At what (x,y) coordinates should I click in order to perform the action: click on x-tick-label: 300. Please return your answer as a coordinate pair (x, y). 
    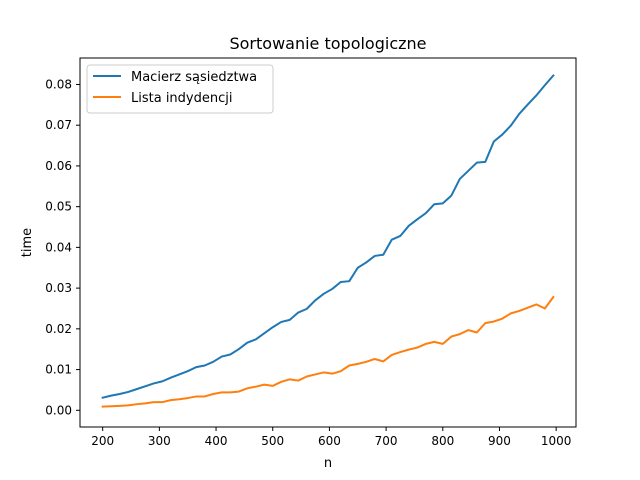
    Looking at the image, I should click on (159, 441).